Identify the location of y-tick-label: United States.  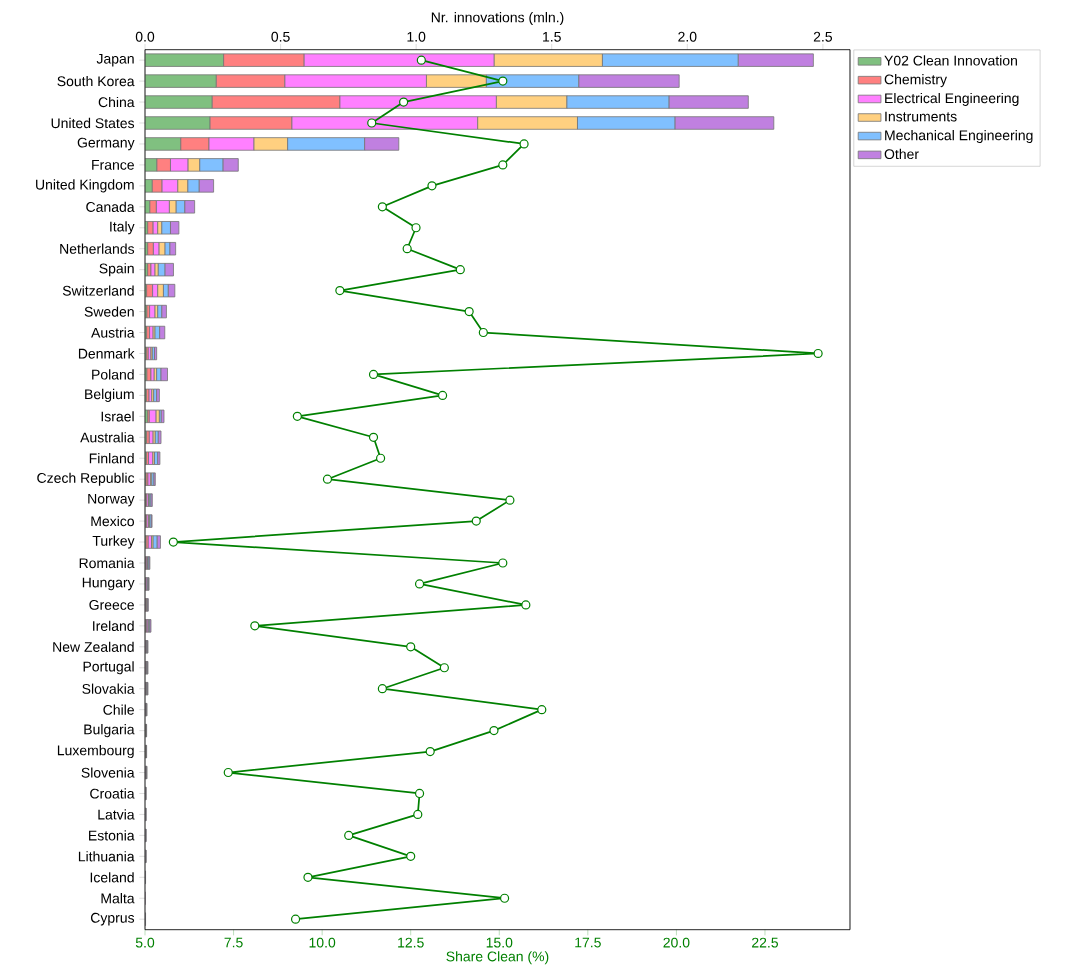
(93, 123).